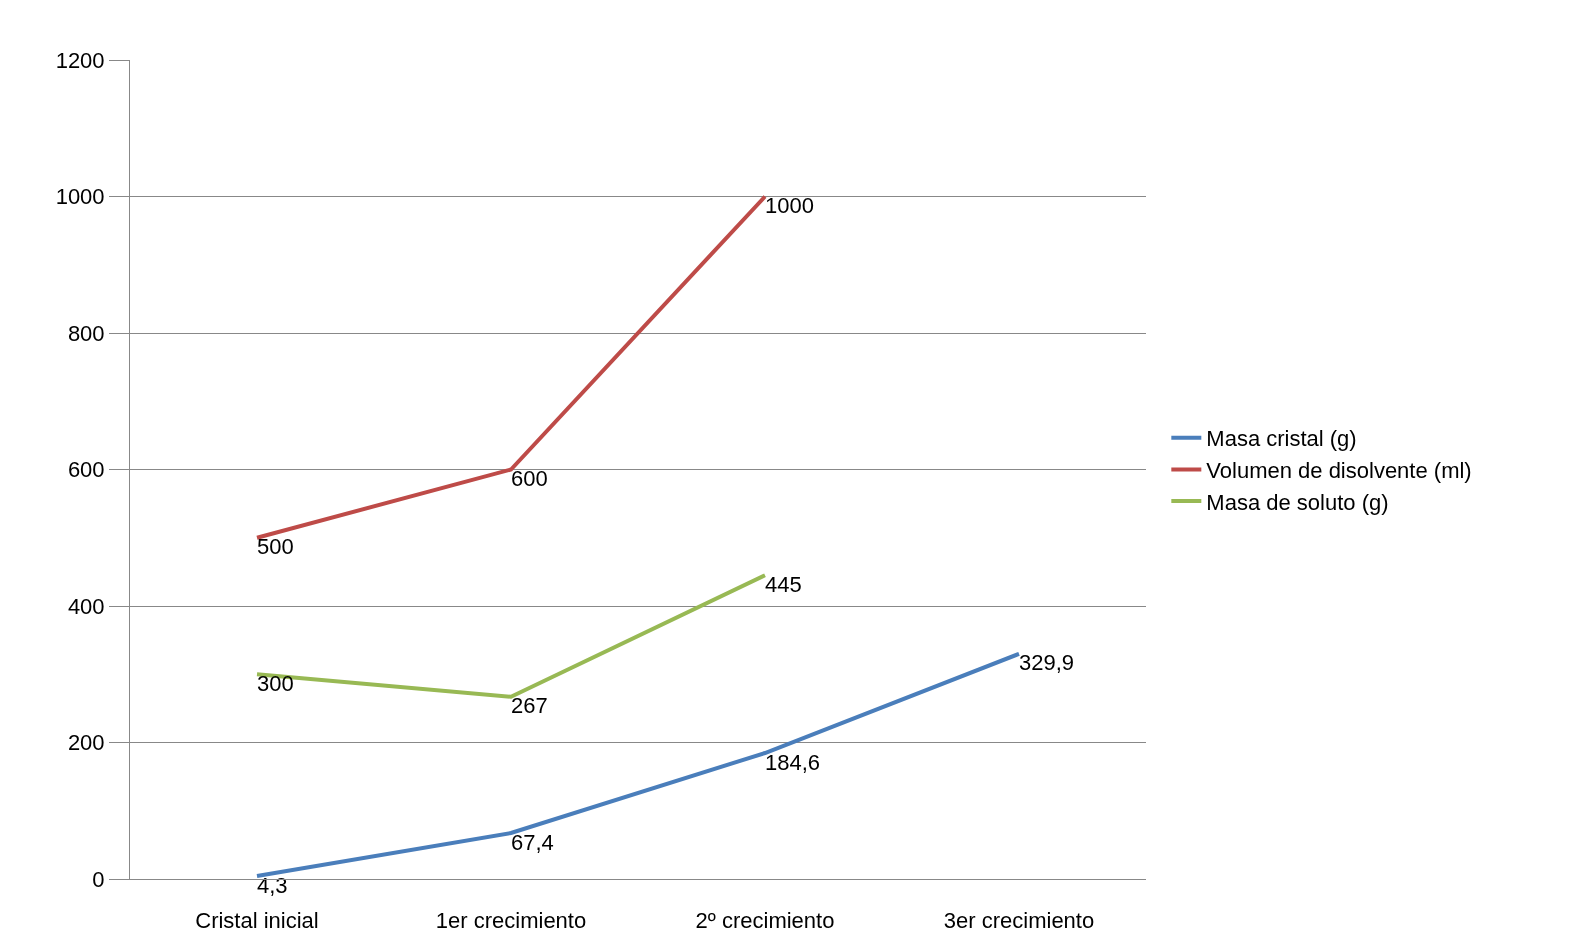 The height and width of the screenshot is (945, 1586). What do you see at coordinates (86, 333) in the screenshot?
I see `y-tick-label: 800` at bounding box center [86, 333].